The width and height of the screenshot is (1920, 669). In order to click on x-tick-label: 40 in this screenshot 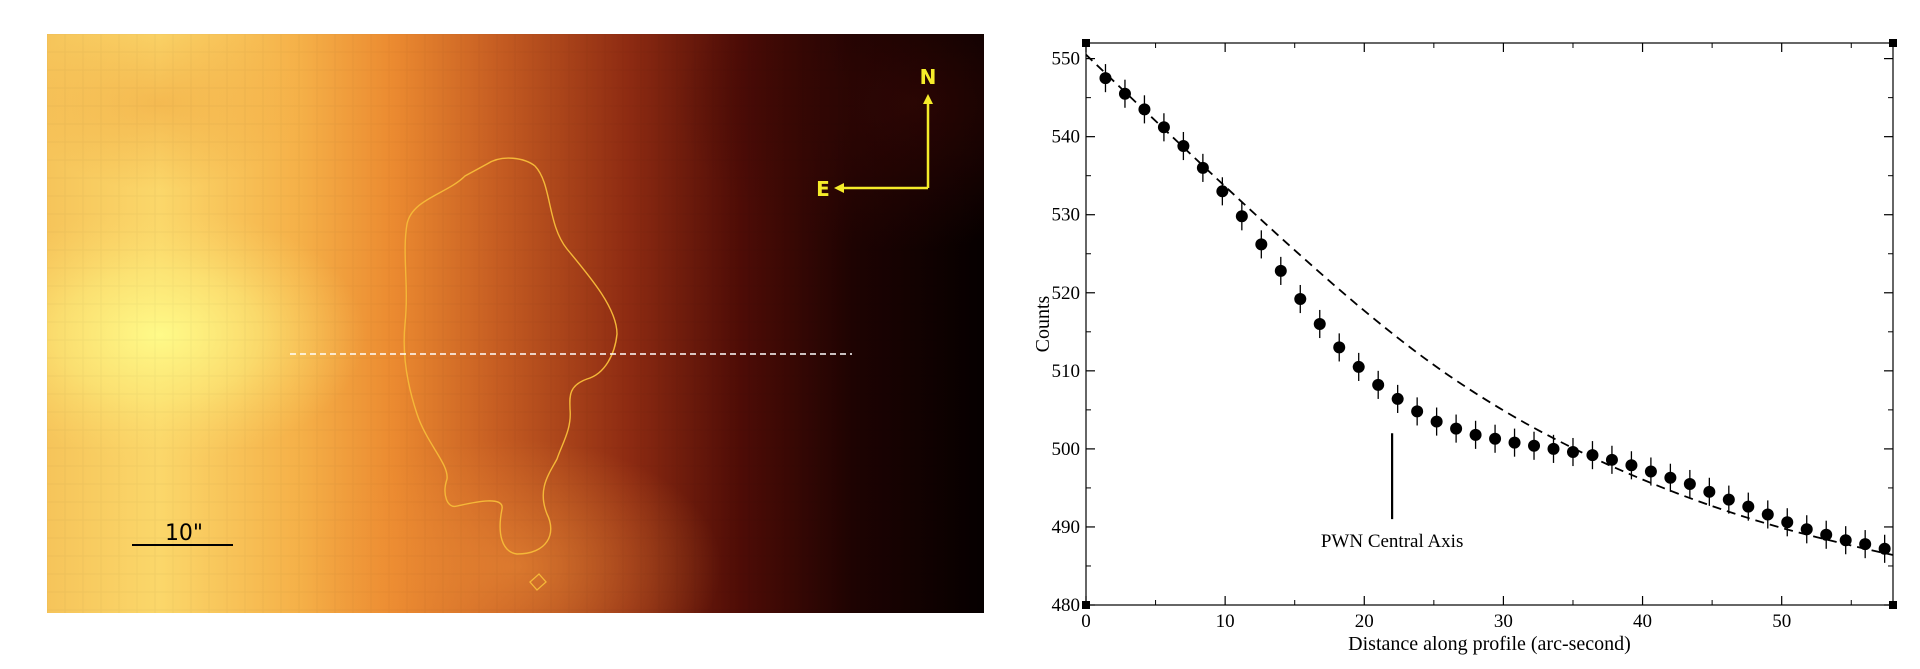, I will do `click(1642, 621)`.